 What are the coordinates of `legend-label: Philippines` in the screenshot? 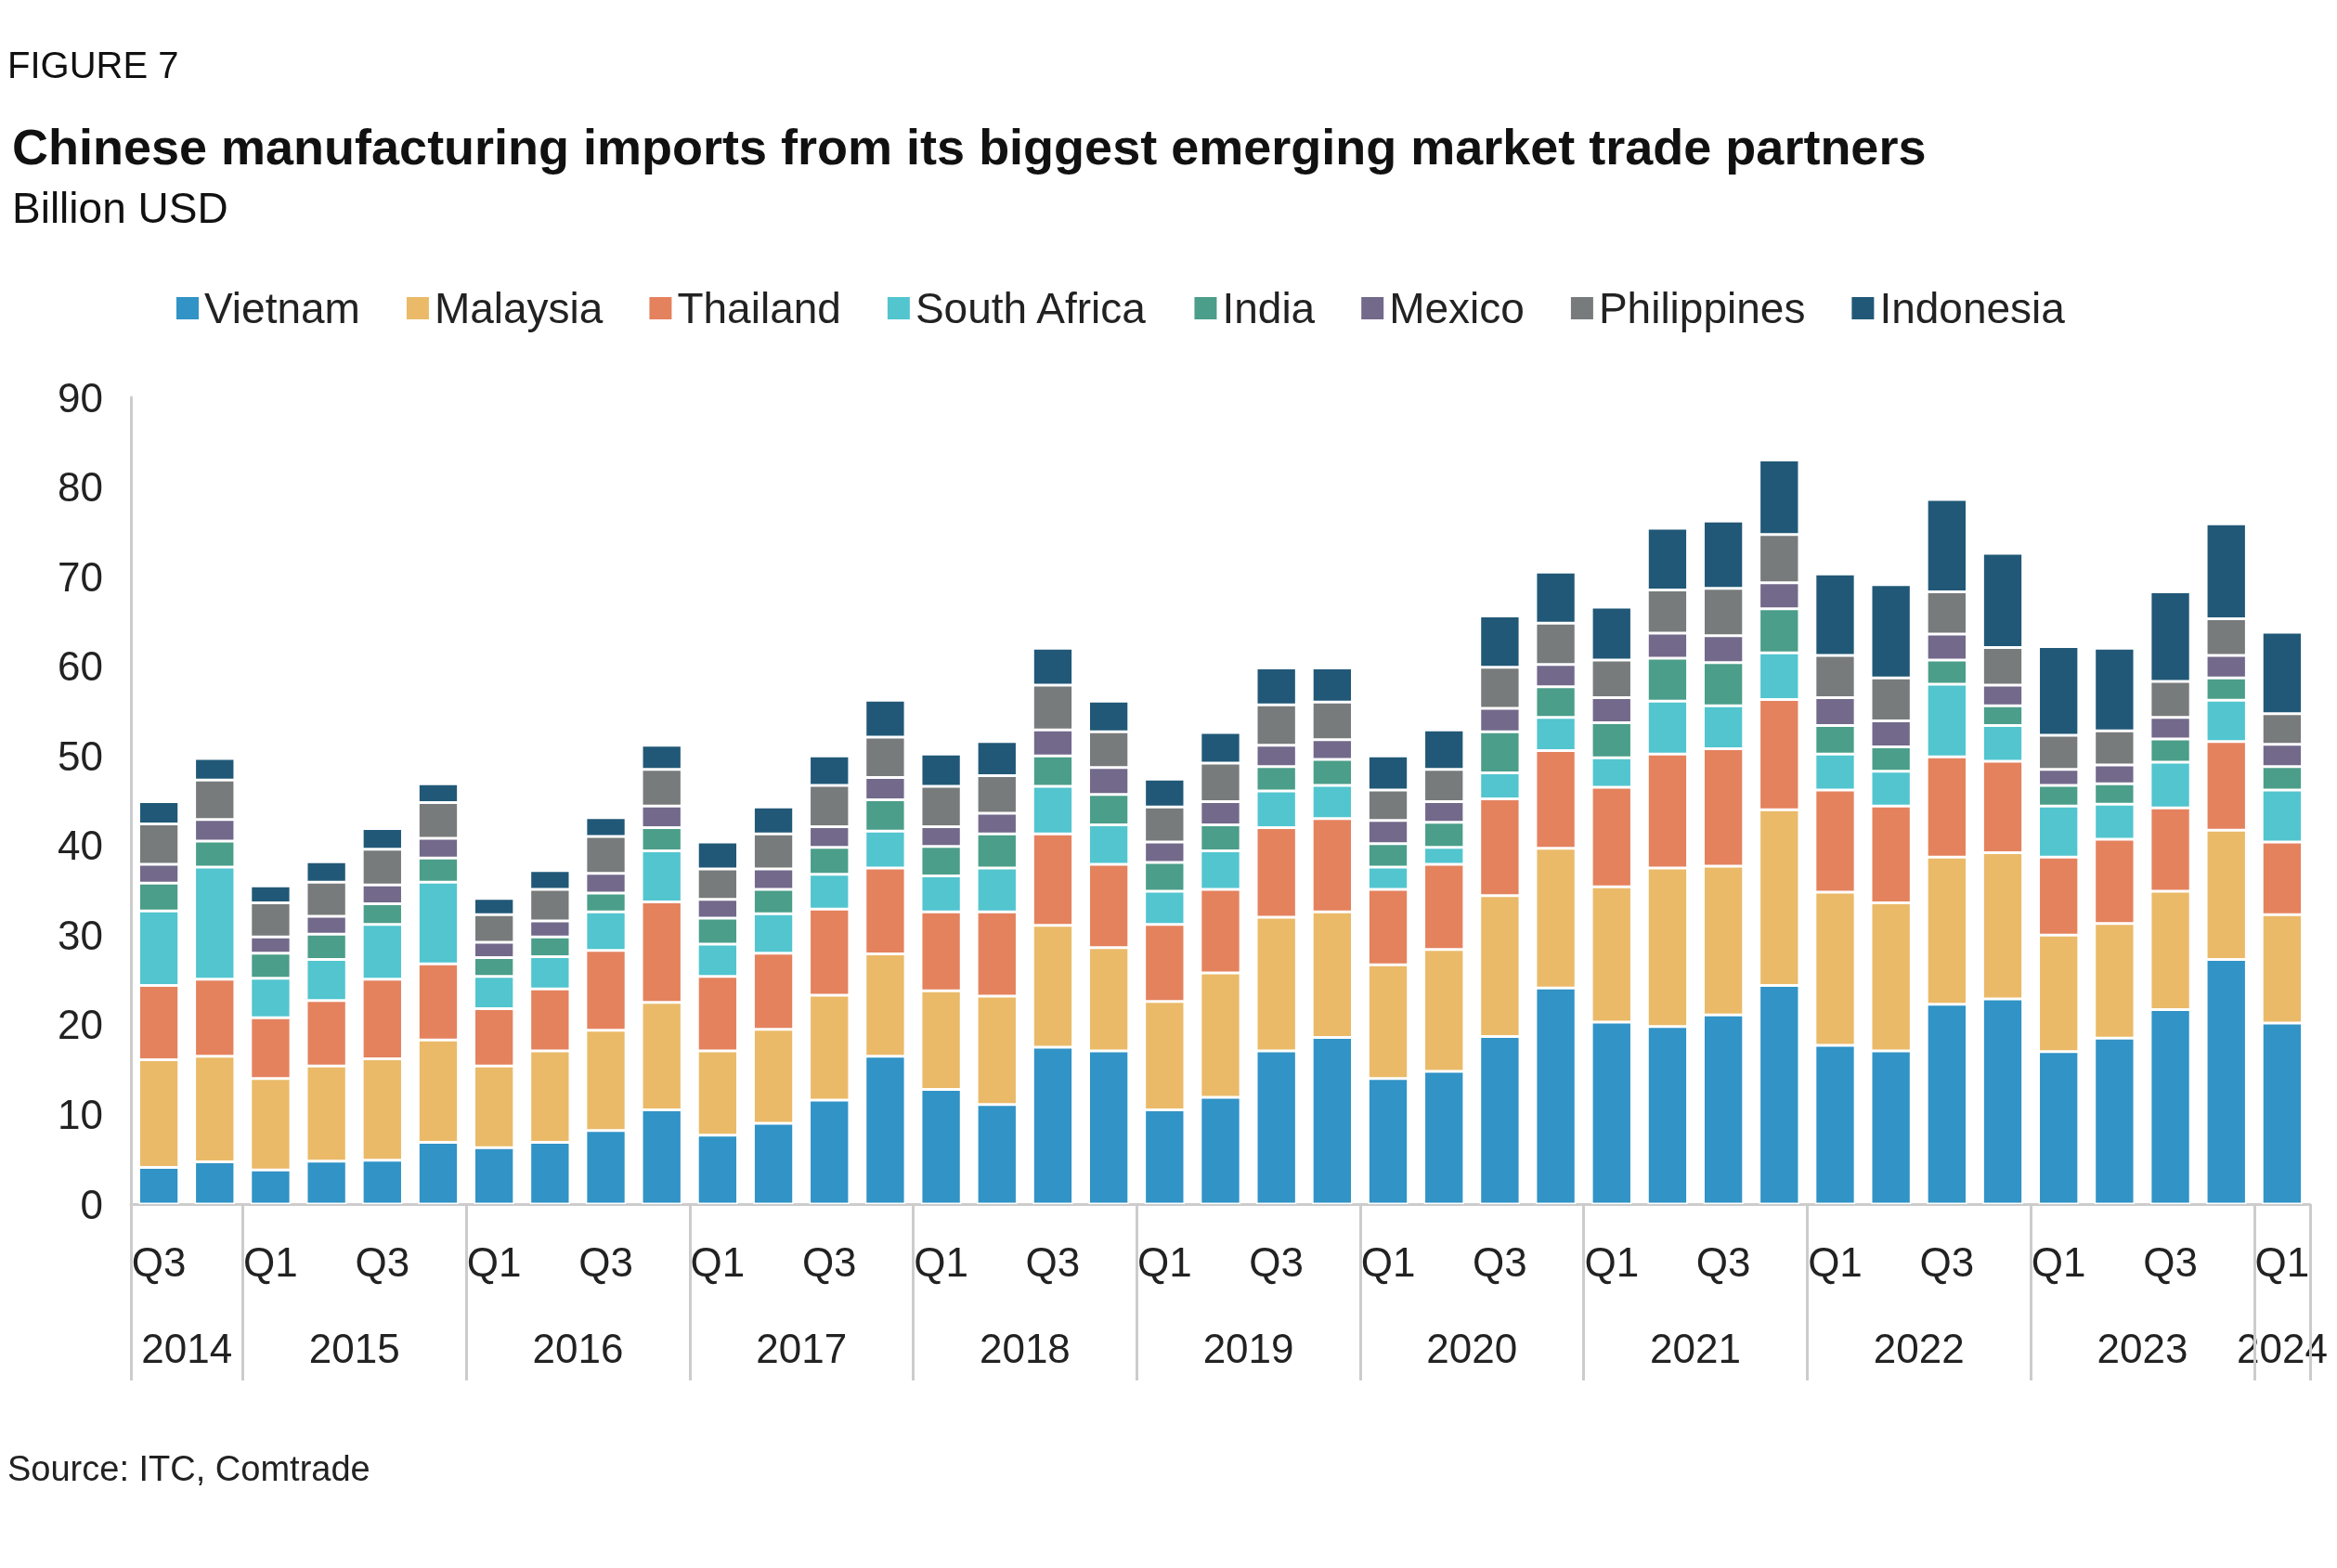 It's located at (1702, 308).